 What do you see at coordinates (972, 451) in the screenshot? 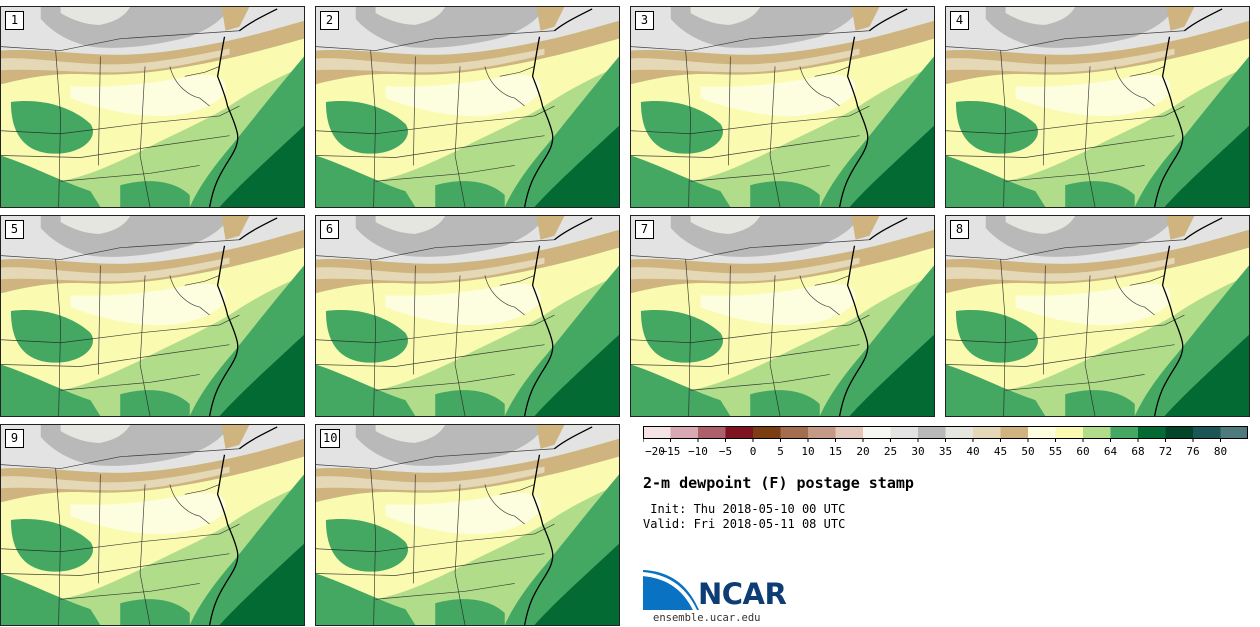
I see `colorbar-tick-label: 40` at bounding box center [972, 451].